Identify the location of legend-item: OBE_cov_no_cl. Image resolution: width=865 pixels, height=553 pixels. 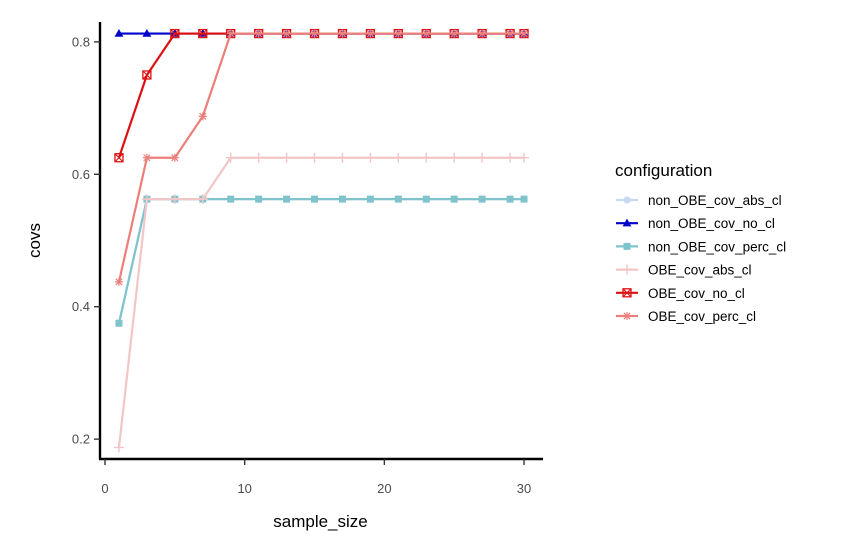
(680, 293).